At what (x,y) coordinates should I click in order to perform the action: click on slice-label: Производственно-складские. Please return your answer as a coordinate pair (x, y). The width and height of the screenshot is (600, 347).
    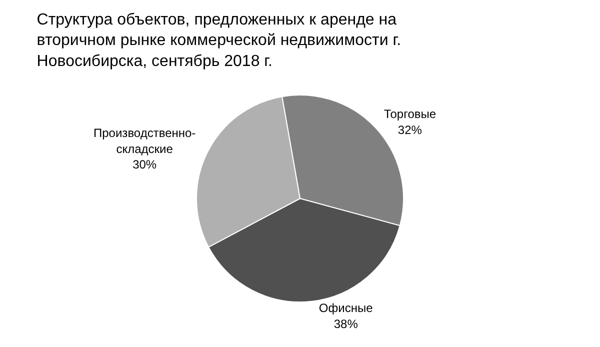
    Looking at the image, I should click on (145, 141).